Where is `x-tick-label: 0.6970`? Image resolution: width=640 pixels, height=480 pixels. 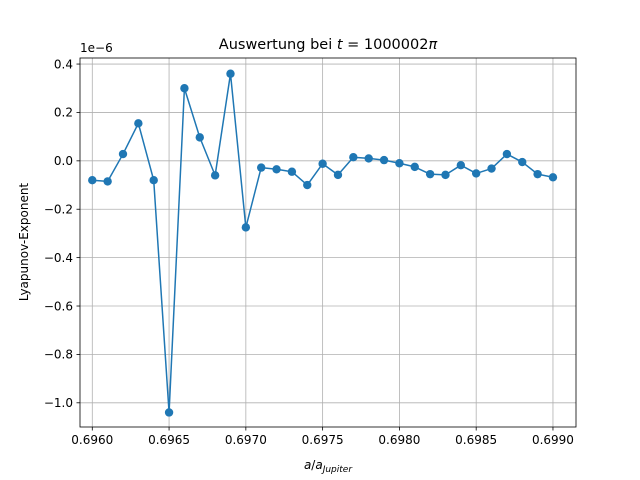 x-tick-label: 0.6970 is located at coordinates (246, 440).